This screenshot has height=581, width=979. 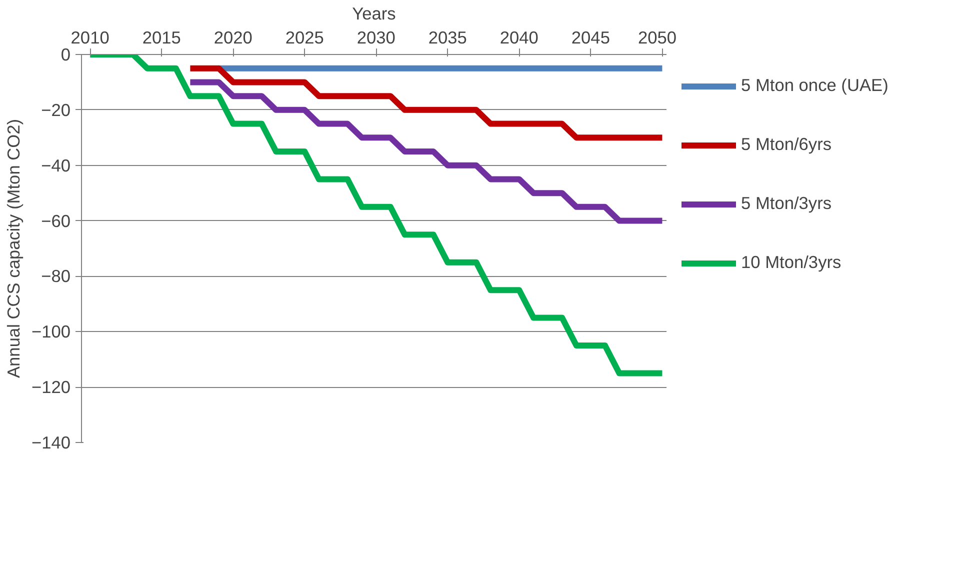 What do you see at coordinates (90, 38) in the screenshot?
I see `x-tick-label: 2010` at bounding box center [90, 38].